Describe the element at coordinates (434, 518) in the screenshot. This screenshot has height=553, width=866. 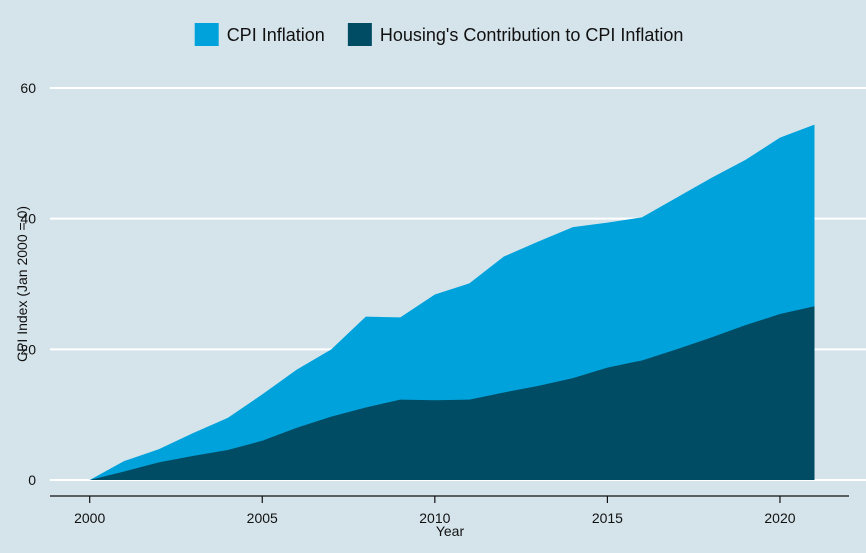
I see `x-tick-label: 2010` at that location.